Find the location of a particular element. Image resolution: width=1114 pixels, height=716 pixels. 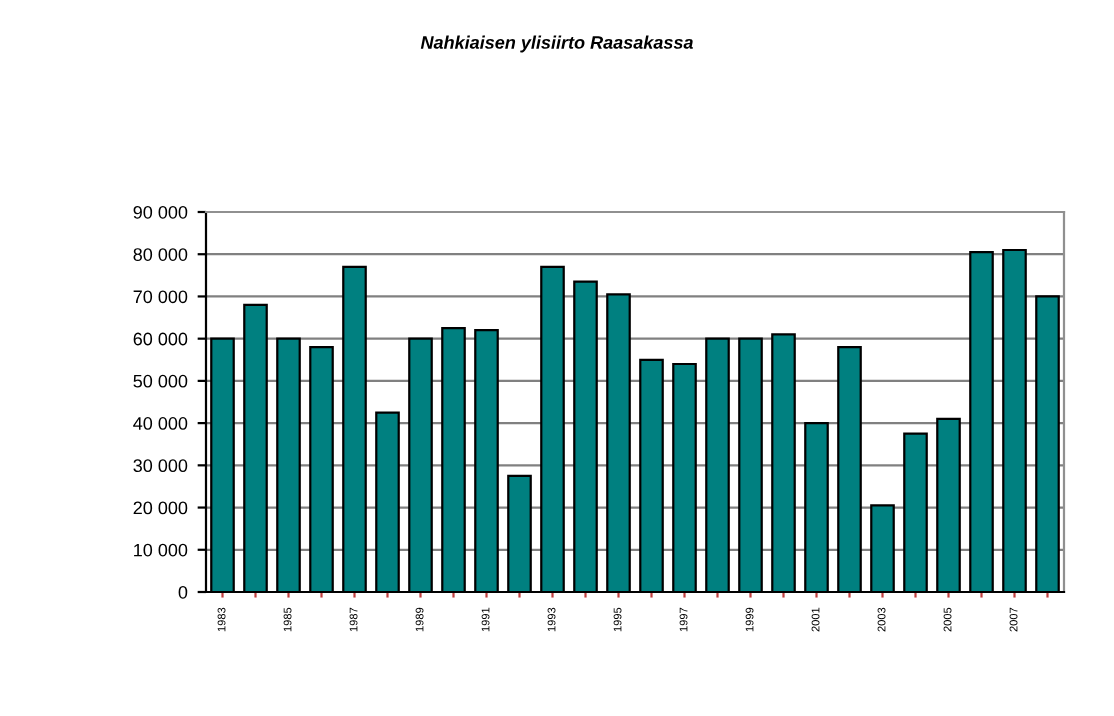

chart-title: Nahkiaisen ylisiirto Raasakassa is located at coordinates (556, 44).